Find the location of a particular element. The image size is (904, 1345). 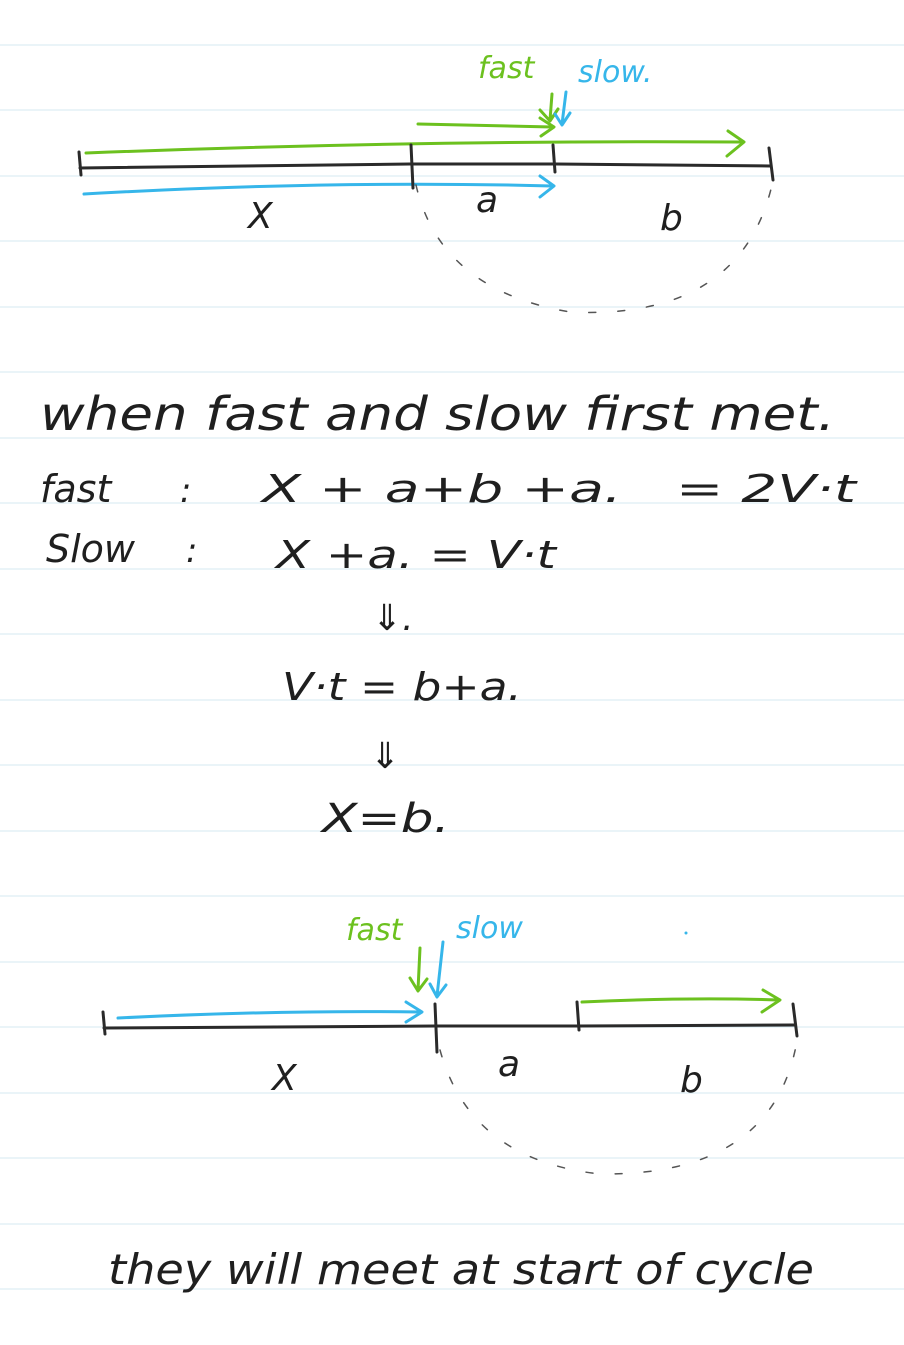

top-segment-x: X is located at coordinates (260, 216).